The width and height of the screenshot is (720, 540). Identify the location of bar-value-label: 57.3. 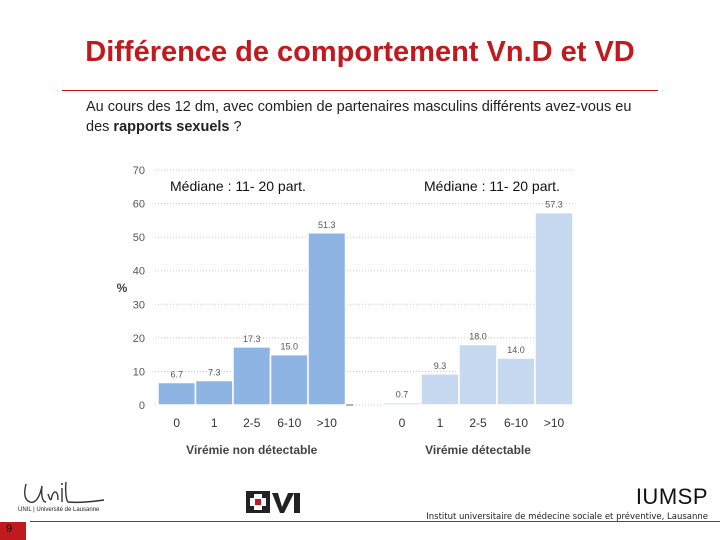
(554, 205).